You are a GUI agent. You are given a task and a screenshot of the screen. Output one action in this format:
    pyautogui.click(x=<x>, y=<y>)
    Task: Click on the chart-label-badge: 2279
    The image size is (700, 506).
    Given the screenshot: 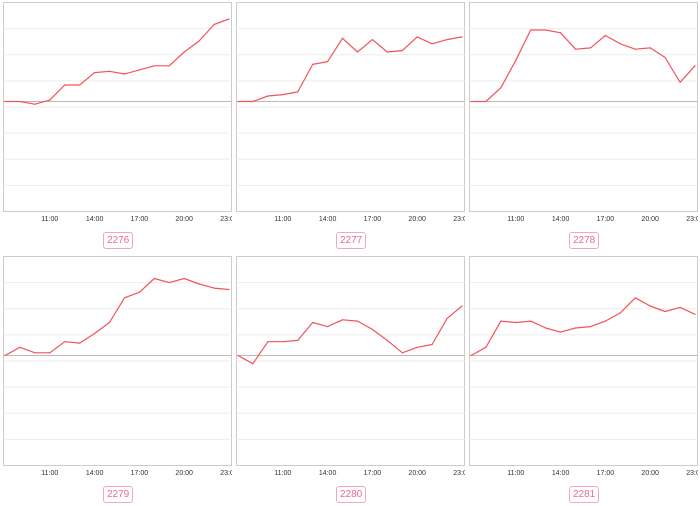 What is the action you would take?
    pyautogui.click(x=118, y=494)
    